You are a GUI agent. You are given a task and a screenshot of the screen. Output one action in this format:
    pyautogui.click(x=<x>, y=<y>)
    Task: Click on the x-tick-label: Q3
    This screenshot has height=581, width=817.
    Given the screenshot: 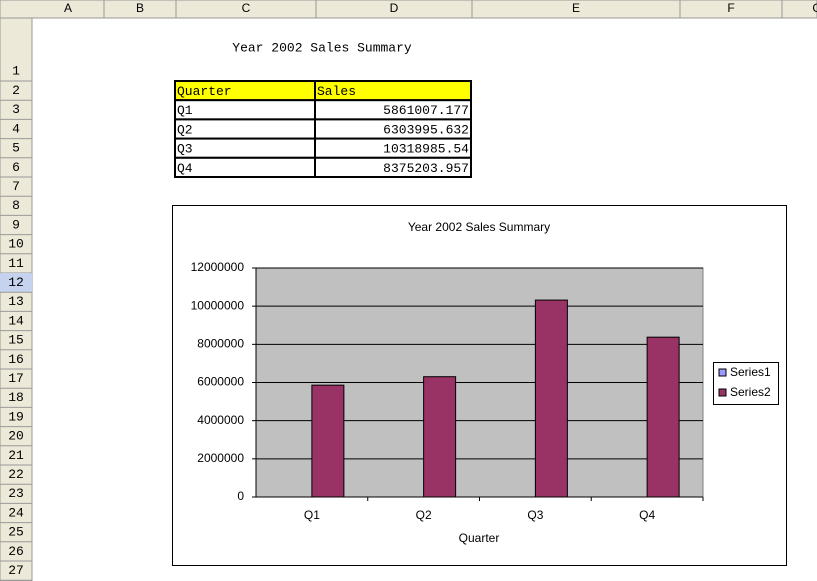 What is the action you would take?
    pyautogui.click(x=535, y=515)
    